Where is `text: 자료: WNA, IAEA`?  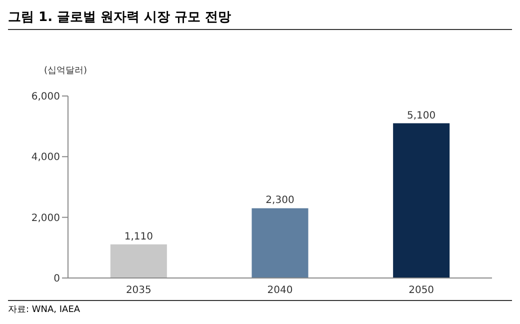 text: 자료: WNA, IAEA is located at coordinates (260, 309).